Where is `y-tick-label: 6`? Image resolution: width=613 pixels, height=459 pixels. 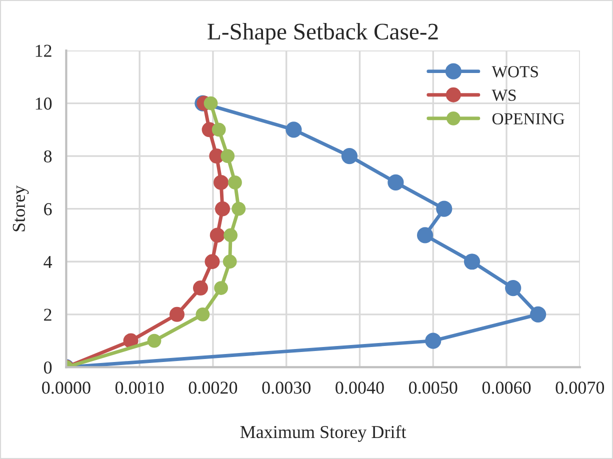 y-tick-label: 6 is located at coordinates (48, 209).